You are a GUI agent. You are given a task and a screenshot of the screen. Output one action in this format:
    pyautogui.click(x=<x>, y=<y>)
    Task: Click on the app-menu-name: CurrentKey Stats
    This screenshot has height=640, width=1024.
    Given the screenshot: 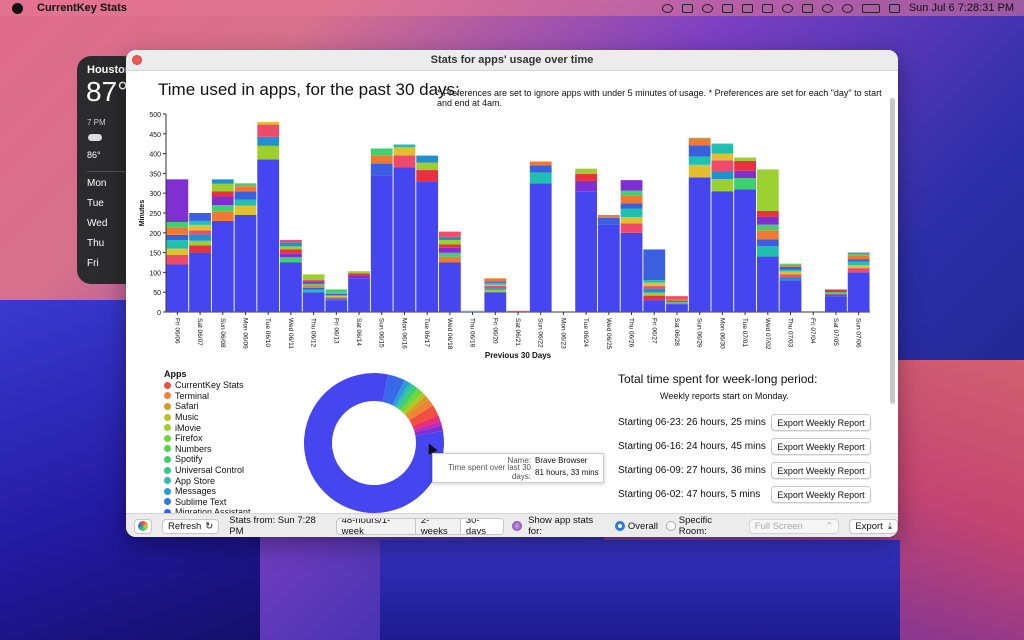 What is the action you would take?
    pyautogui.click(x=82, y=8)
    